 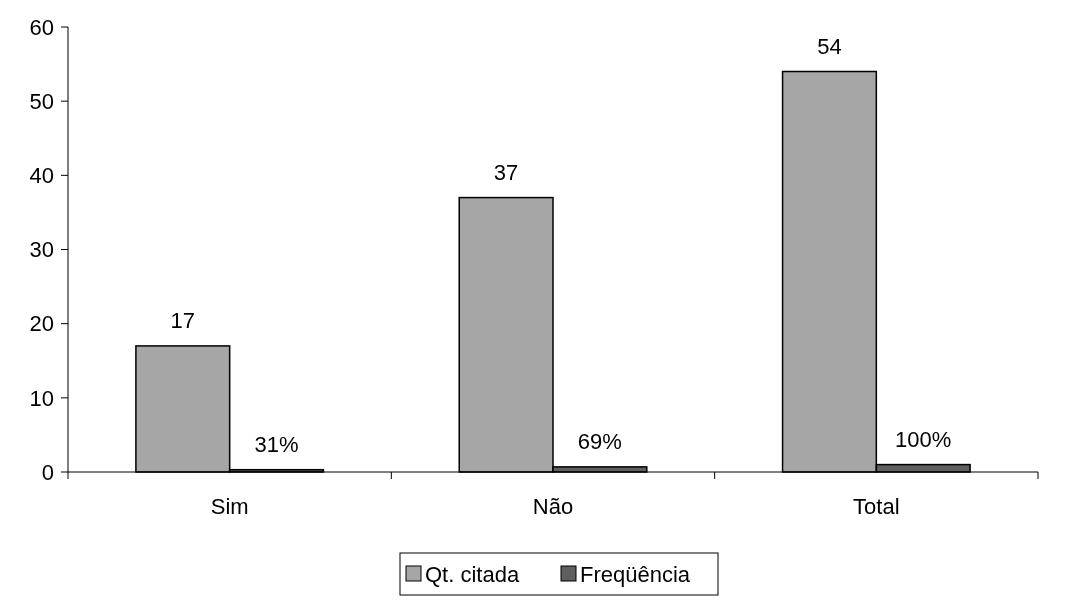 What do you see at coordinates (41, 101) in the screenshot?
I see `y-tick-label: 50` at bounding box center [41, 101].